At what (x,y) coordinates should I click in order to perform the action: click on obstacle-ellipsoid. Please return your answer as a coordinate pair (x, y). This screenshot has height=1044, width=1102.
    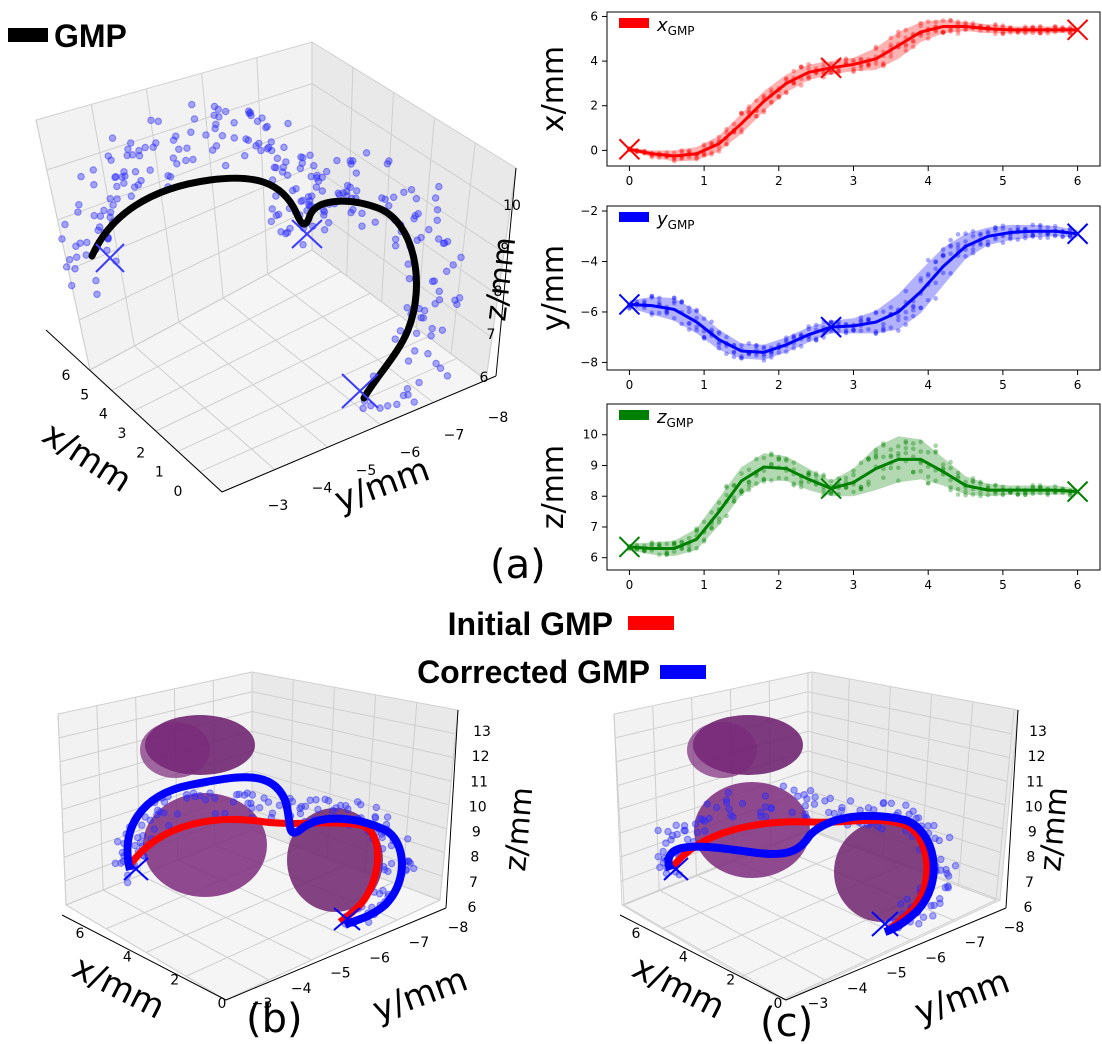
    Looking at the image, I should click on (335, 860).